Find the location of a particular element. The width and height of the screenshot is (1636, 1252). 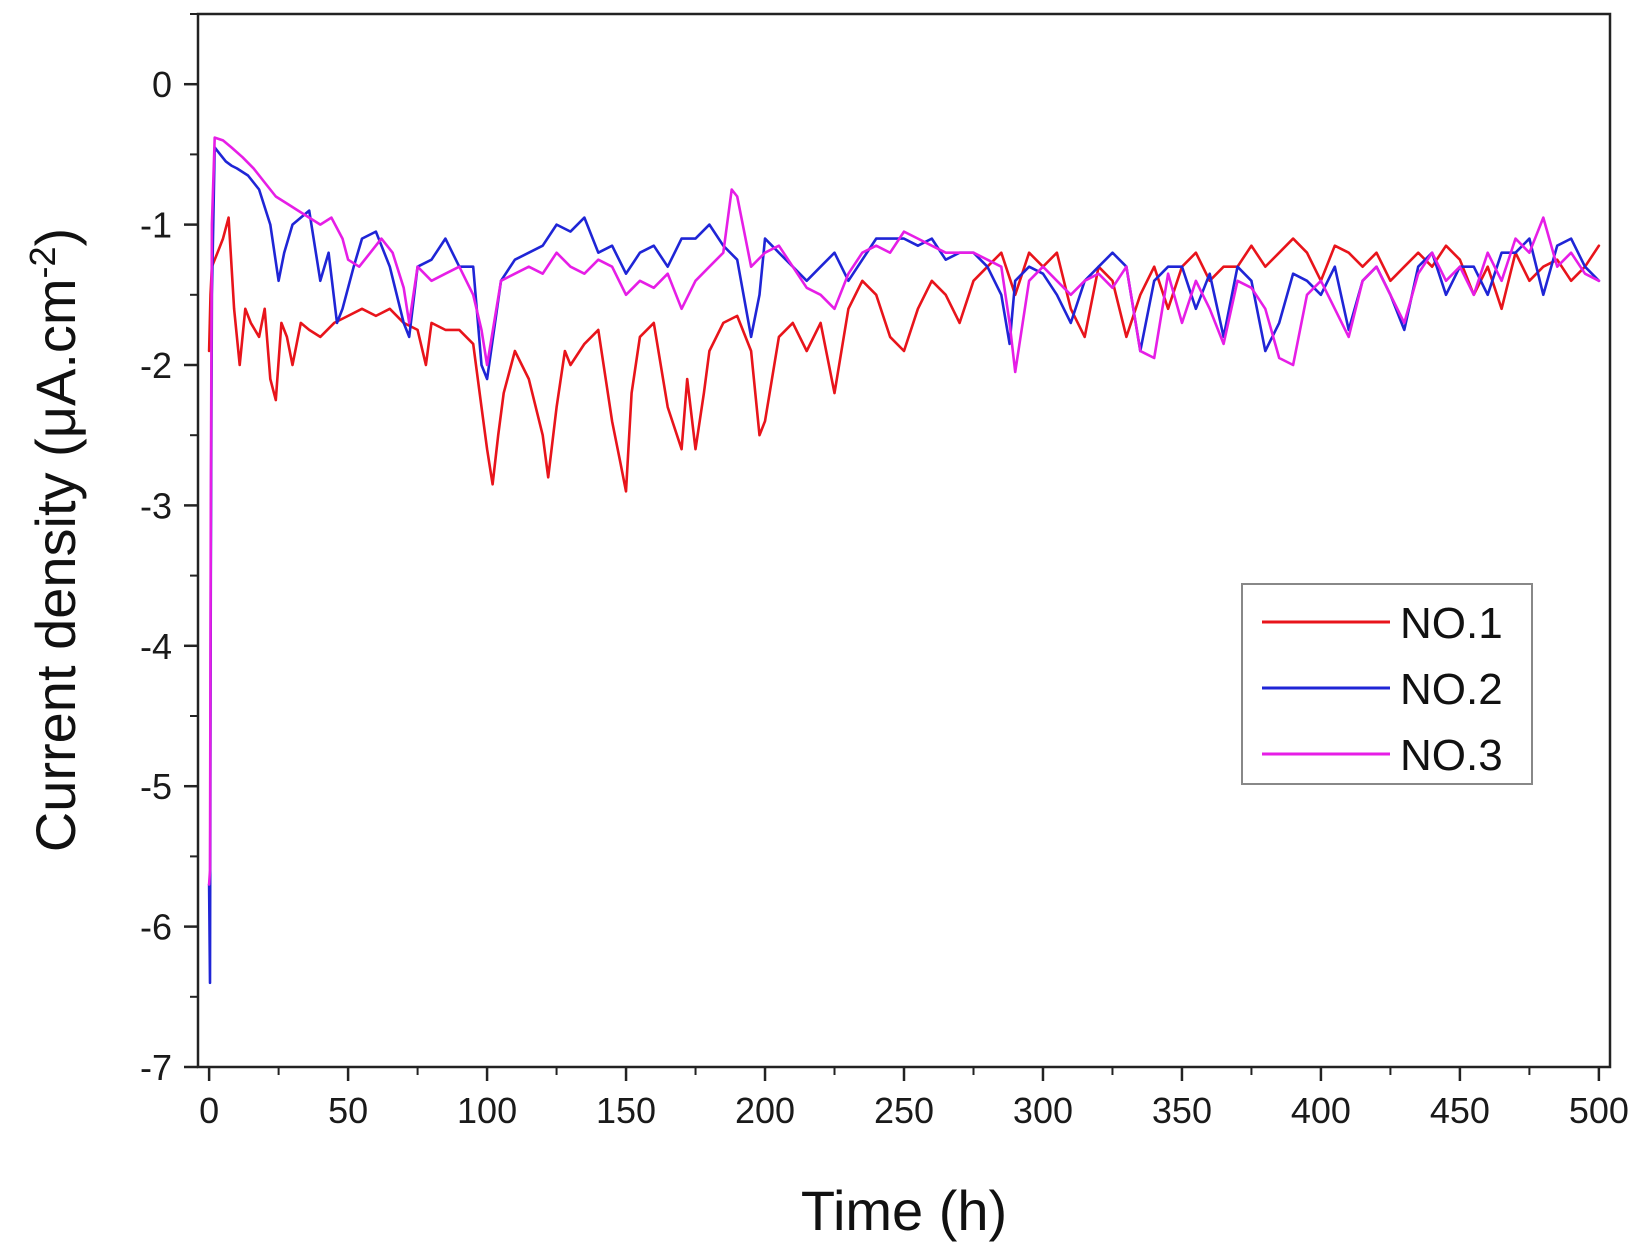

y-tick-label: -5 is located at coordinates (156, 786).